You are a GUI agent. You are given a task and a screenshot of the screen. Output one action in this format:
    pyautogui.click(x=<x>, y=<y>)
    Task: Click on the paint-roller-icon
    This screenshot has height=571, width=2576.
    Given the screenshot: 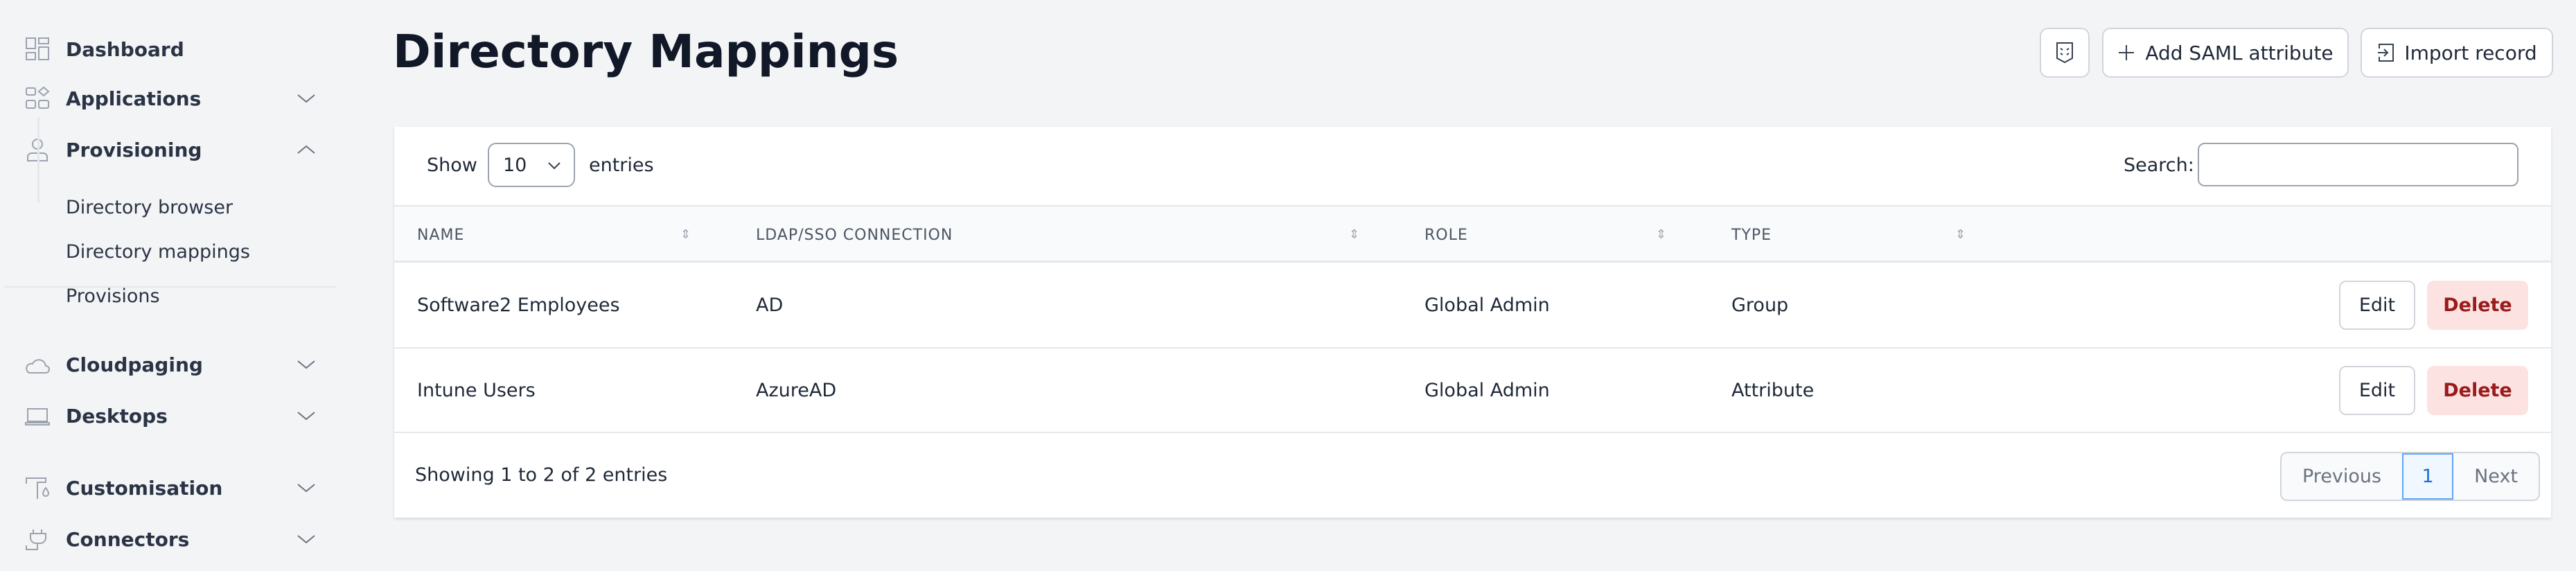 What is the action you would take?
    pyautogui.click(x=38, y=488)
    